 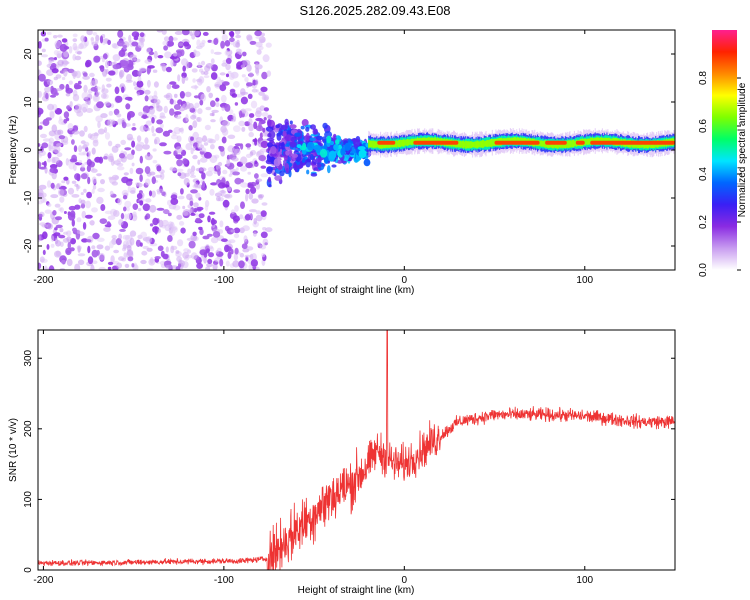 I want to click on colorbar-tick-label: 0.4, so click(x=703, y=174).